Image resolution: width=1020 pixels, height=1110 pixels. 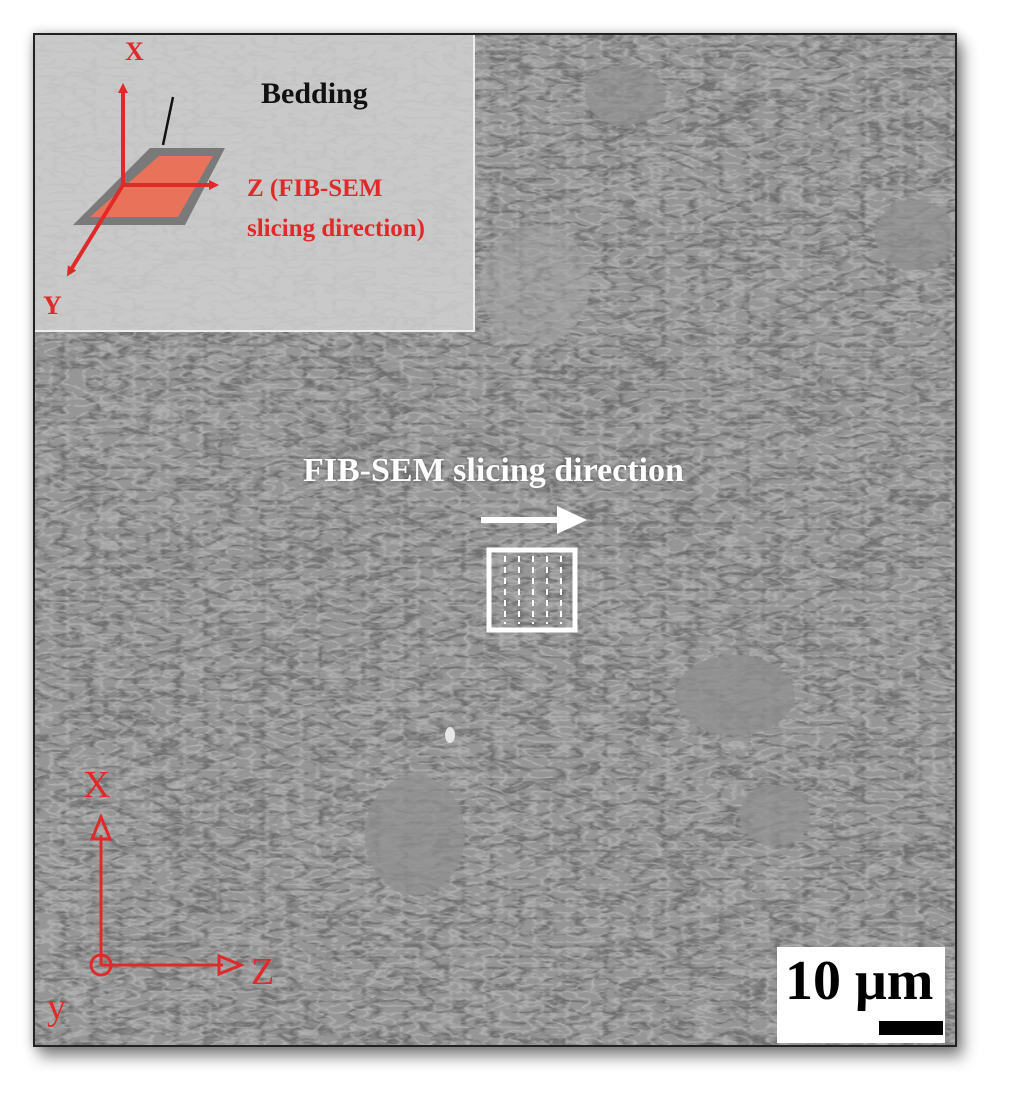 What do you see at coordinates (231, 965) in the screenshot?
I see `z-axis-arrowhead` at bounding box center [231, 965].